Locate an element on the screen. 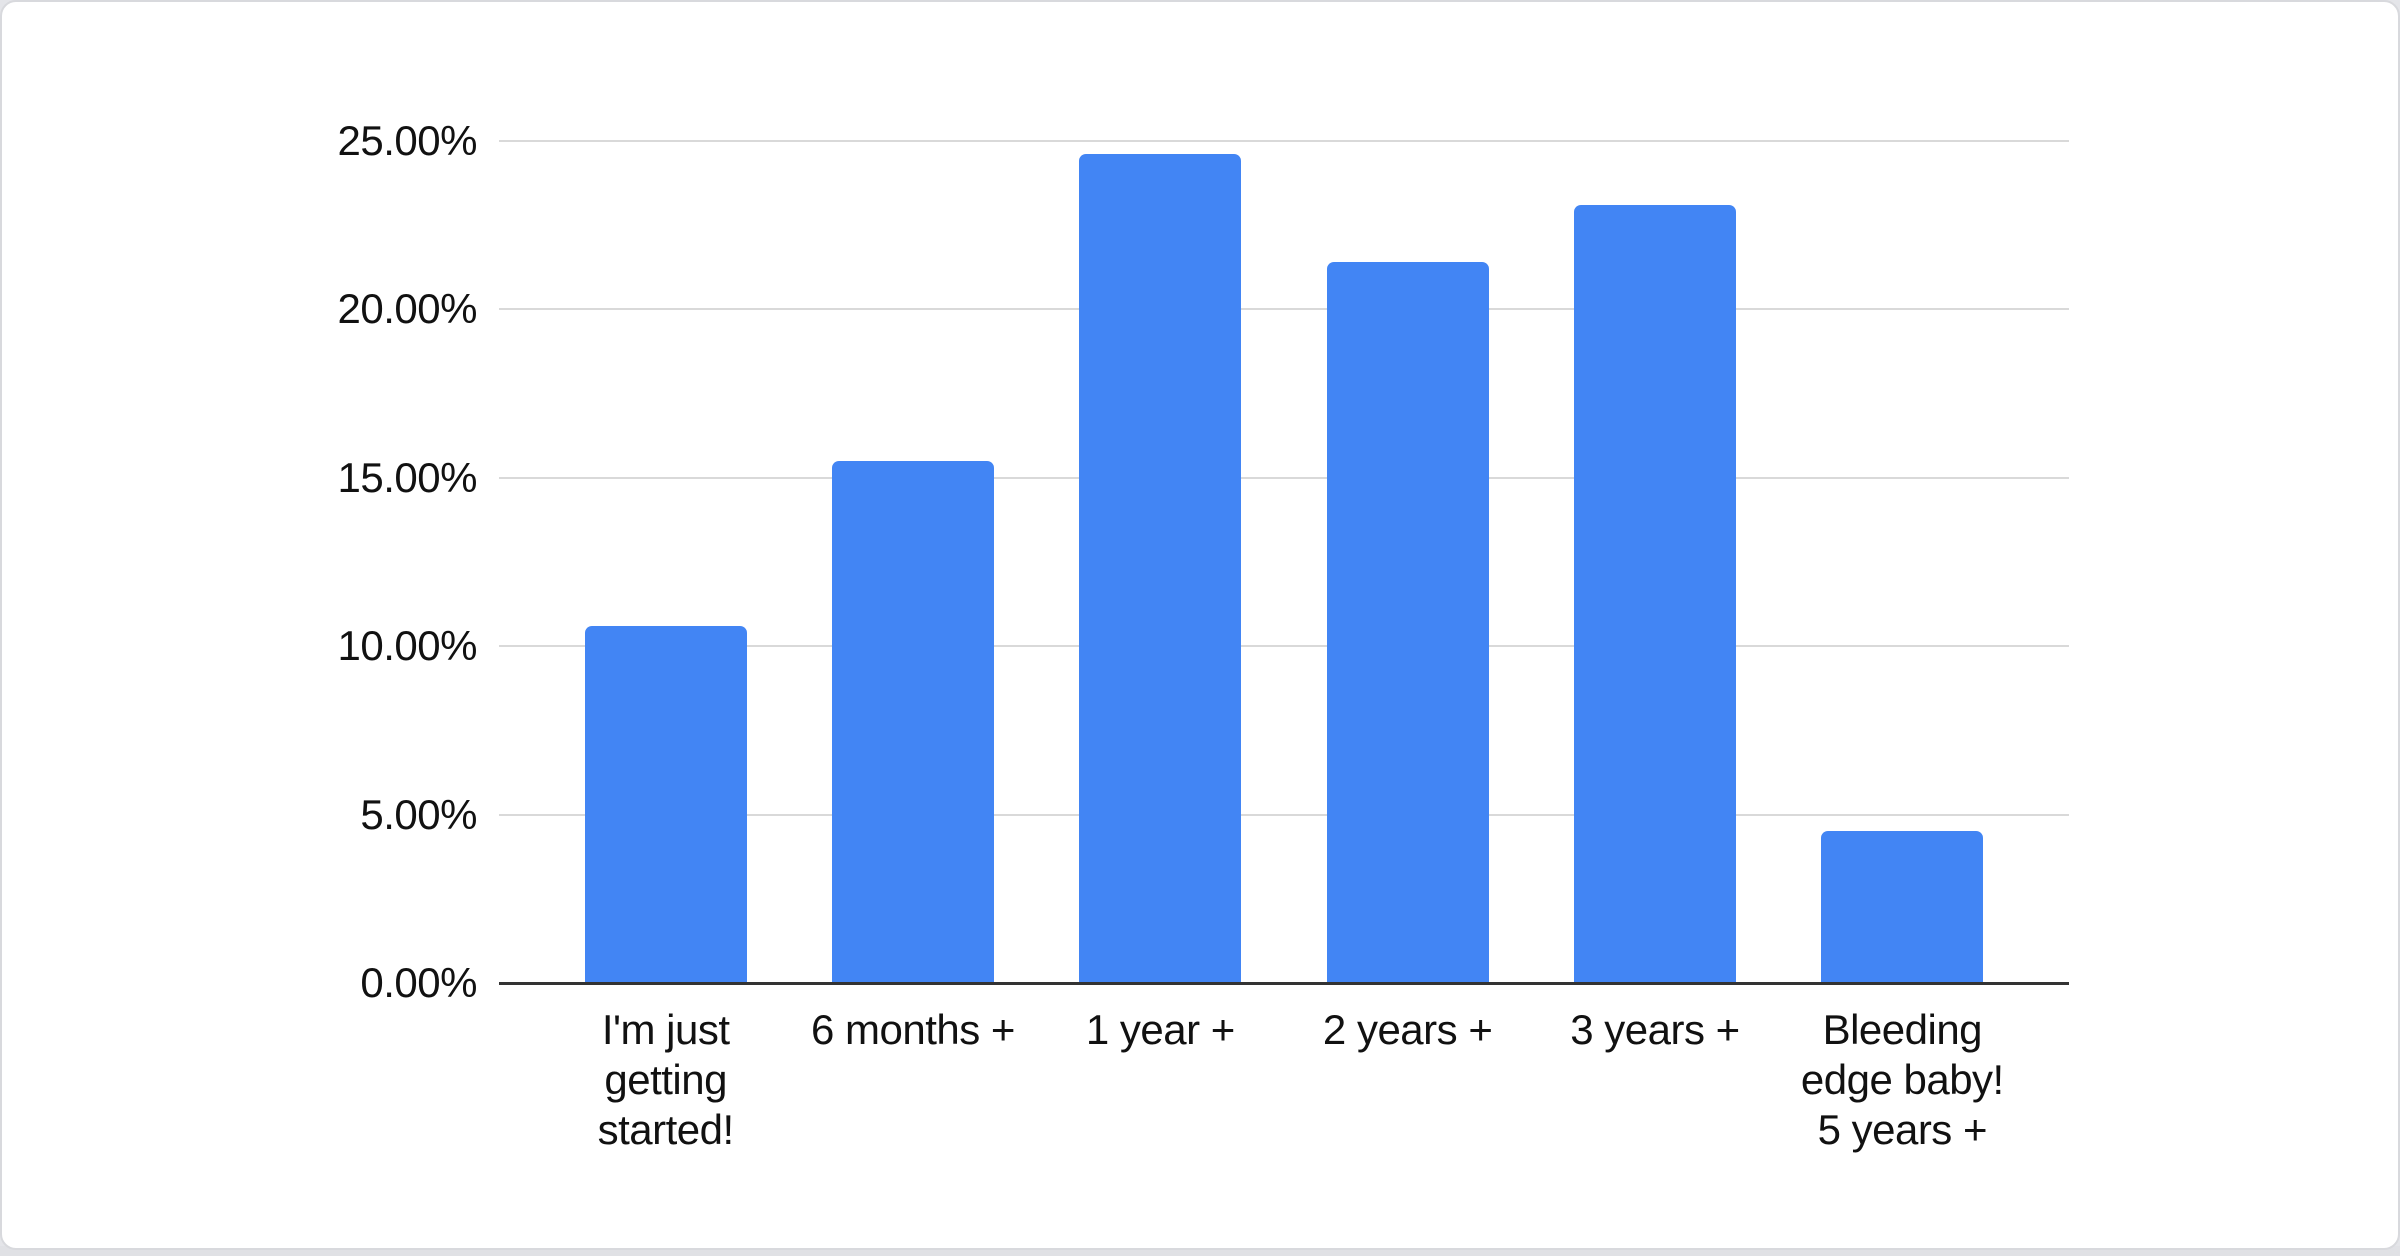 The width and height of the screenshot is (2400, 1256). x-label-slot: 2 years + is located at coordinates (1407, 1080).